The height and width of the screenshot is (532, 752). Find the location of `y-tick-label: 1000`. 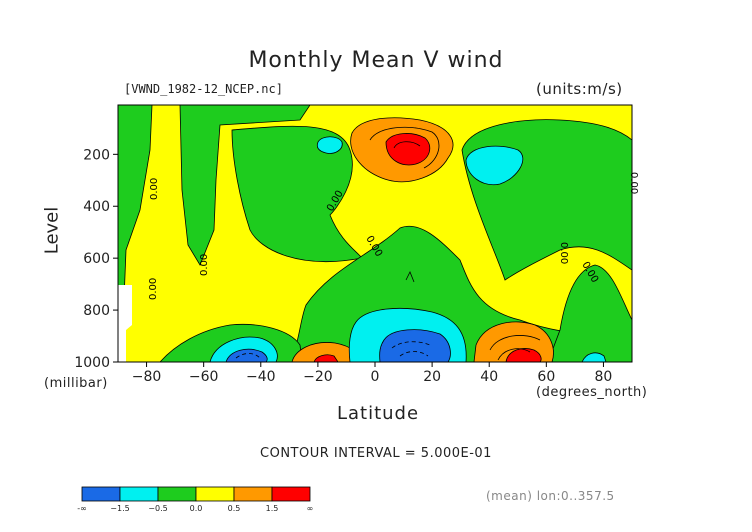

y-tick-label: 1000 is located at coordinates (92, 363).